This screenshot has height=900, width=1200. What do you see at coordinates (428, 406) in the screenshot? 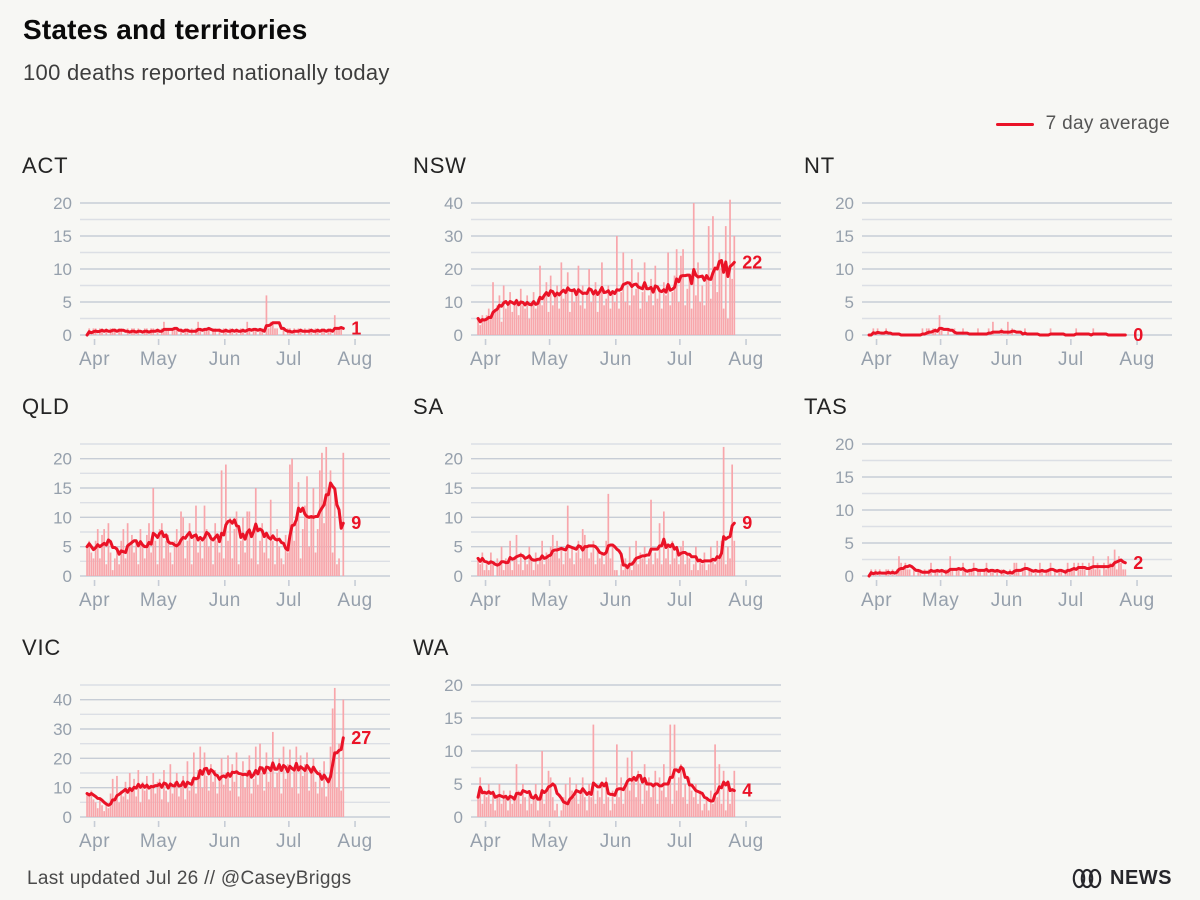
I see `panel-title: SA` at bounding box center [428, 406].